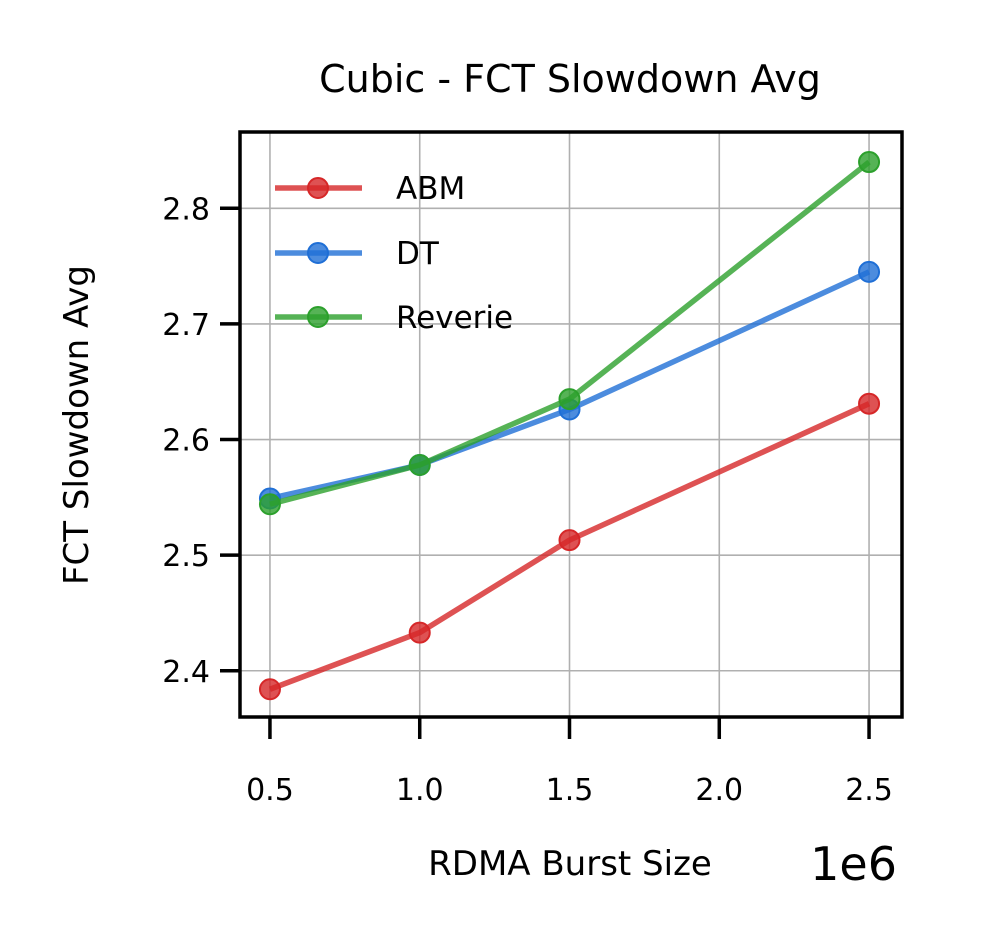 This screenshot has width=987, height=947. I want to click on legend-marker-abm, so click(318, 188).